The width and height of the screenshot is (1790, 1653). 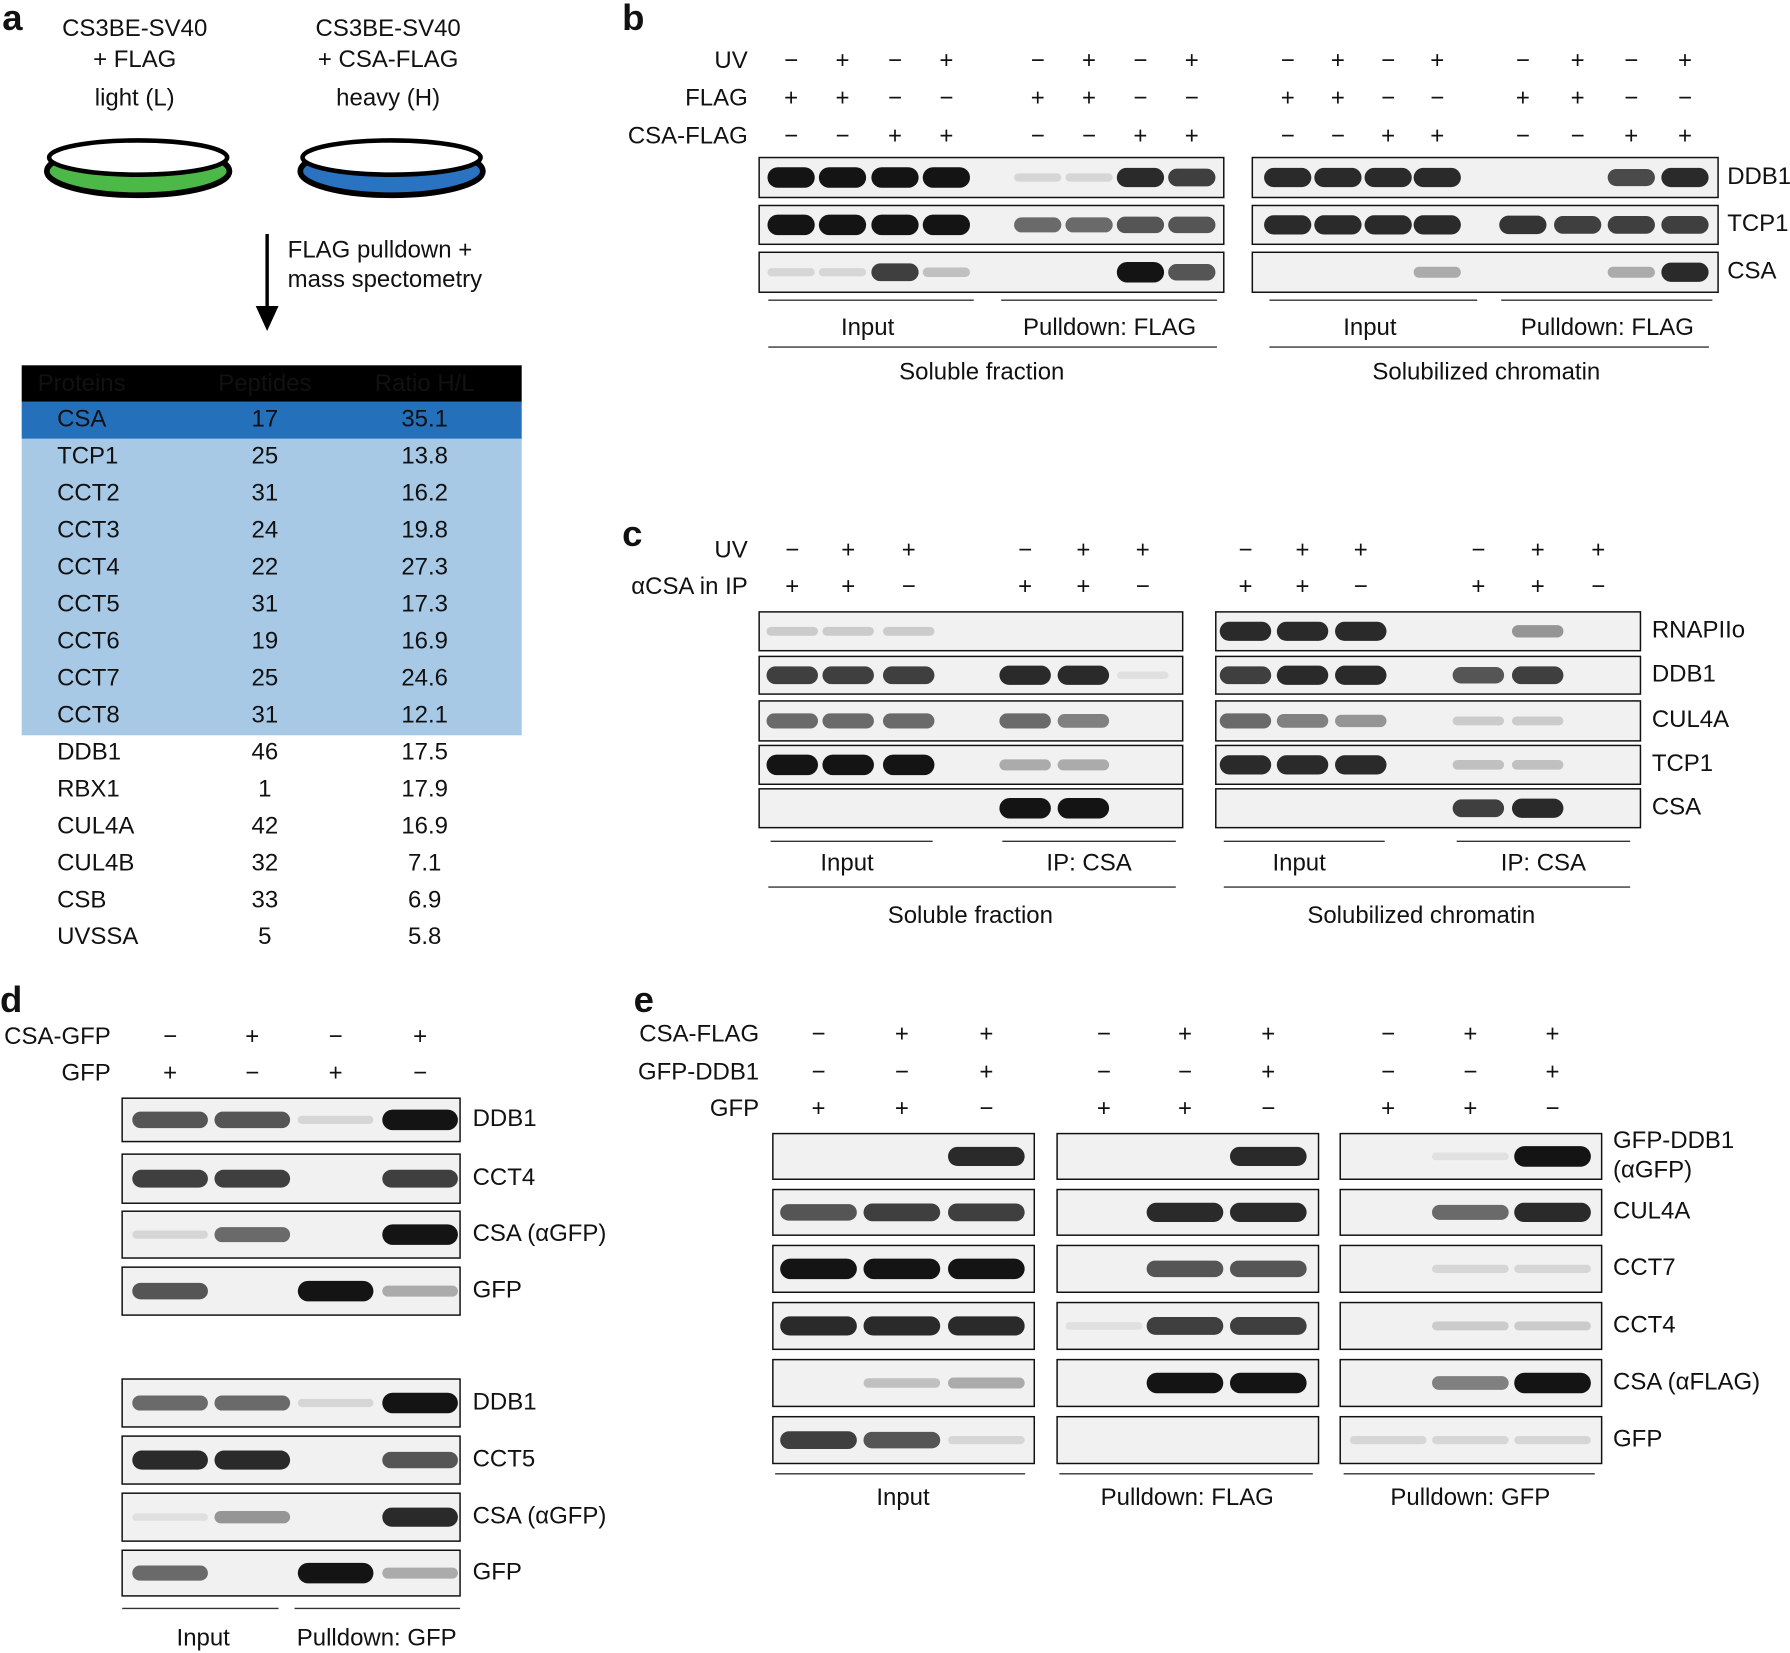 What do you see at coordinates (1686, 1381) in the screenshot?
I see `blot-label: CSA (αFLAG)` at bounding box center [1686, 1381].